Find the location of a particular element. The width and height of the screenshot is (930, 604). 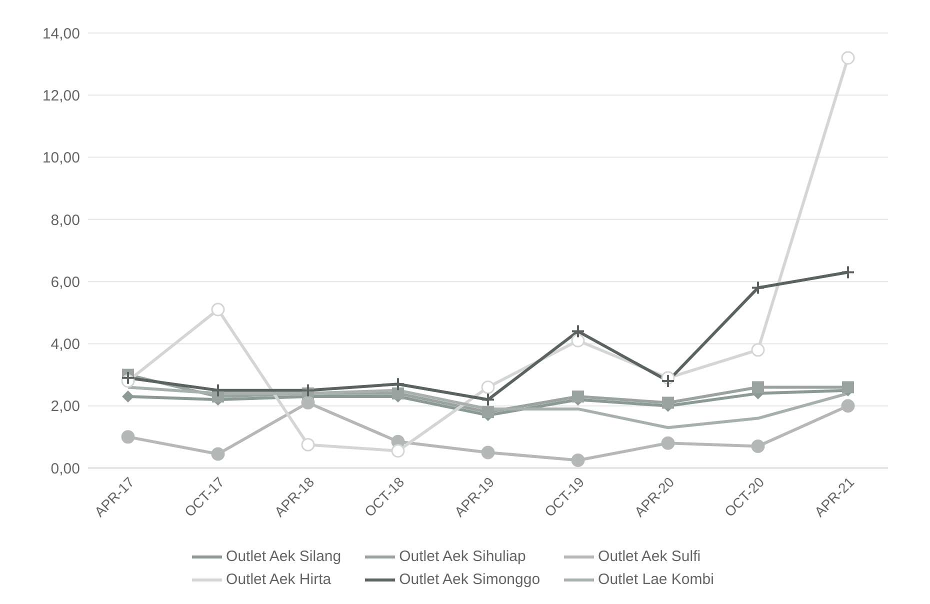

legend-label: Outlet Aek Sulfi is located at coordinates (649, 556).